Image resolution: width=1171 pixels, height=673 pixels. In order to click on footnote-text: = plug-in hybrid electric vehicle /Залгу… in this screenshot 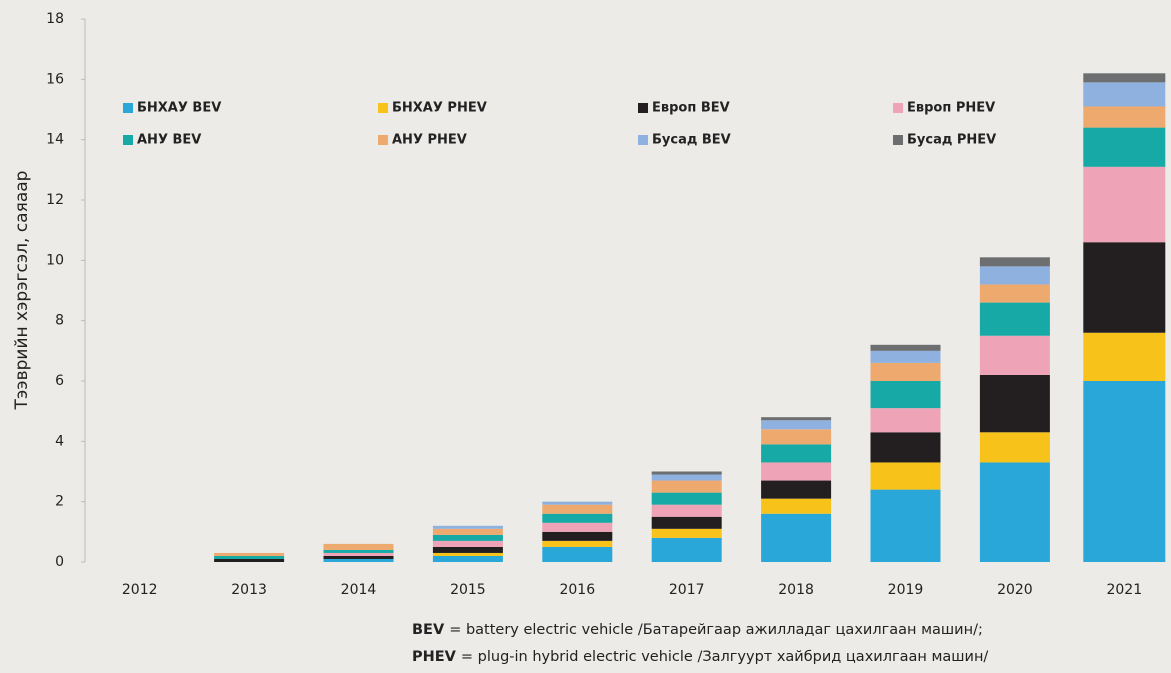, I will do `click(725, 657)`.